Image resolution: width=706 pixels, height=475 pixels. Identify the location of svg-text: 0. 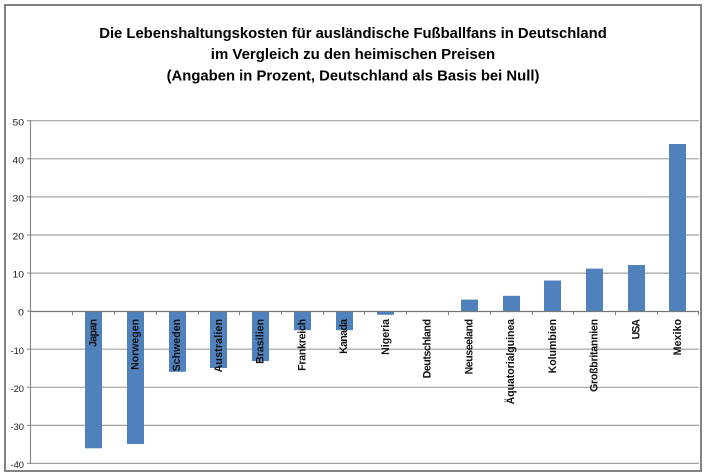
(21, 313).